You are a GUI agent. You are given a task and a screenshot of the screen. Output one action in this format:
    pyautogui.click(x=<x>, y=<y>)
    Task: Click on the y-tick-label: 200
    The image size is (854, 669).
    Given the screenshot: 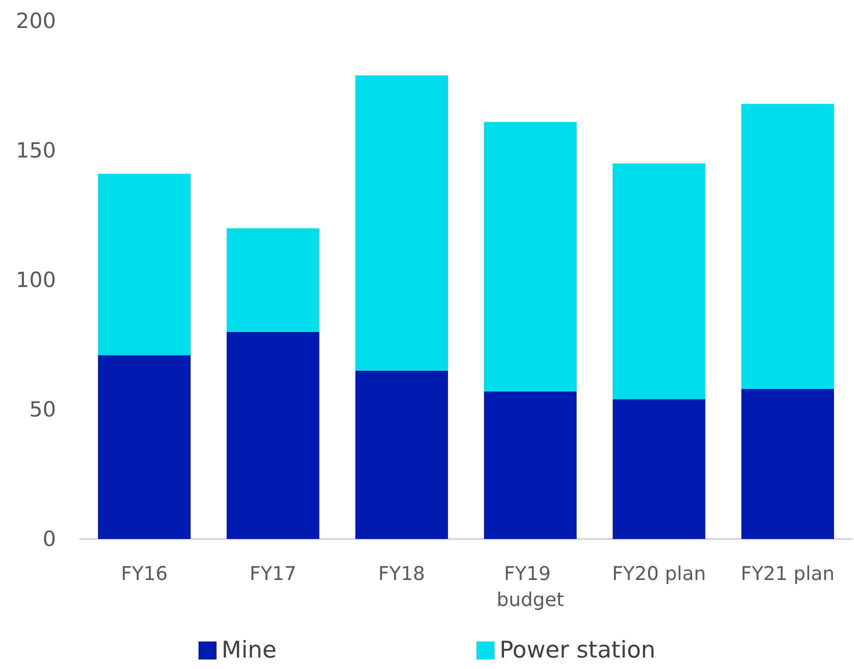 What is the action you would take?
    pyautogui.click(x=36, y=21)
    